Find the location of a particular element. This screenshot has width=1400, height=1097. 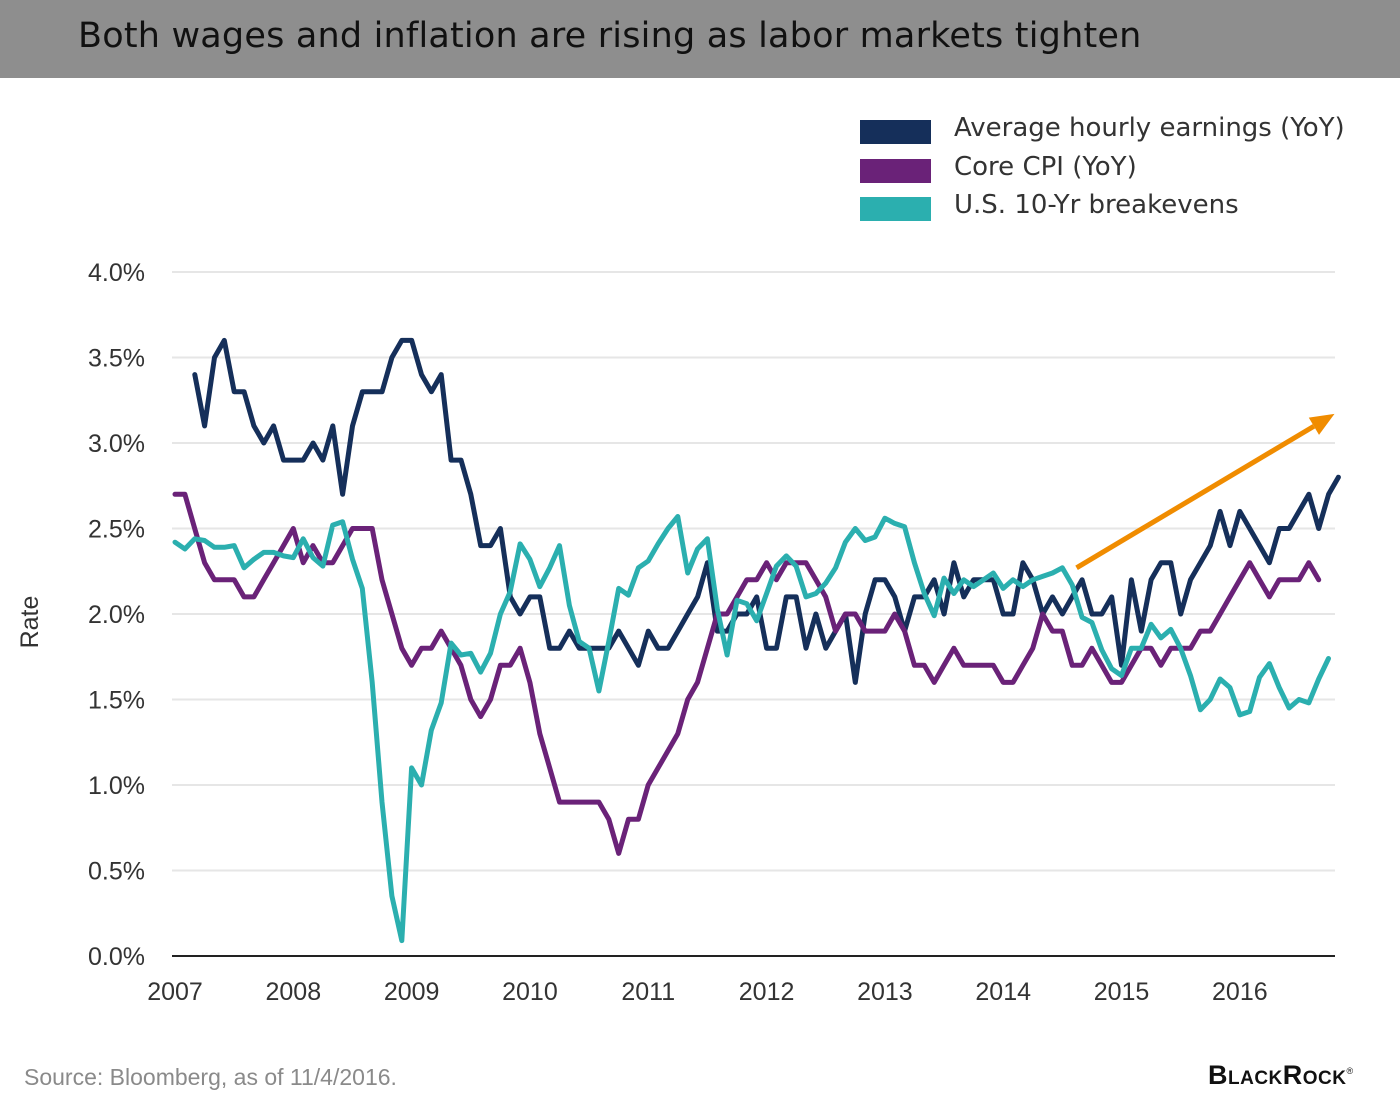

x-tick-label: 2007 is located at coordinates (175, 992).